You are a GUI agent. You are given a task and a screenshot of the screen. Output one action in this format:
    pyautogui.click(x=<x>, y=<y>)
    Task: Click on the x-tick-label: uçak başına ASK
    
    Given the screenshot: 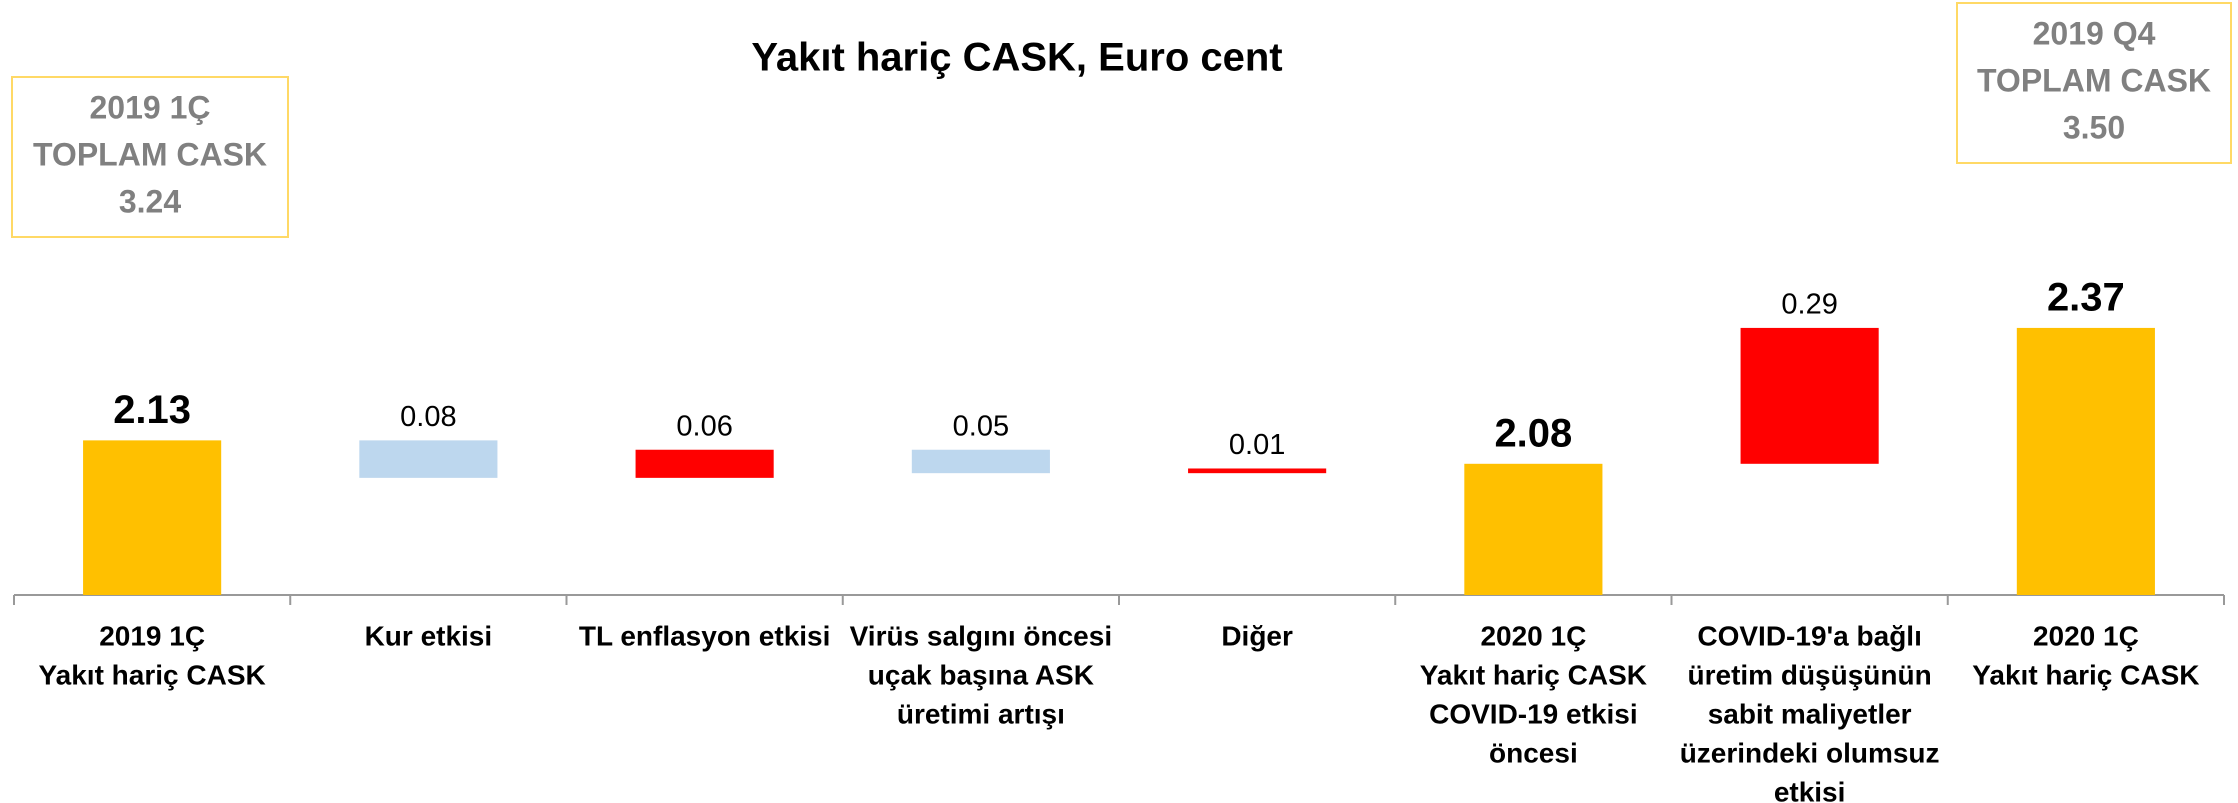 What is the action you would take?
    pyautogui.click(x=981, y=674)
    